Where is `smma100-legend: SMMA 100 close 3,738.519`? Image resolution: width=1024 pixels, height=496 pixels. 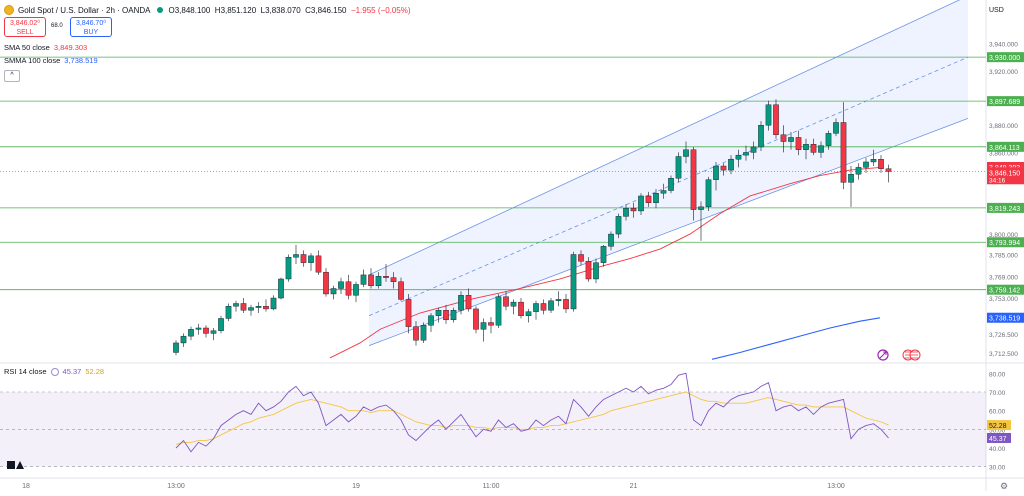
smma100-legend: SMMA 100 close 3,738.519 is located at coordinates (51, 60).